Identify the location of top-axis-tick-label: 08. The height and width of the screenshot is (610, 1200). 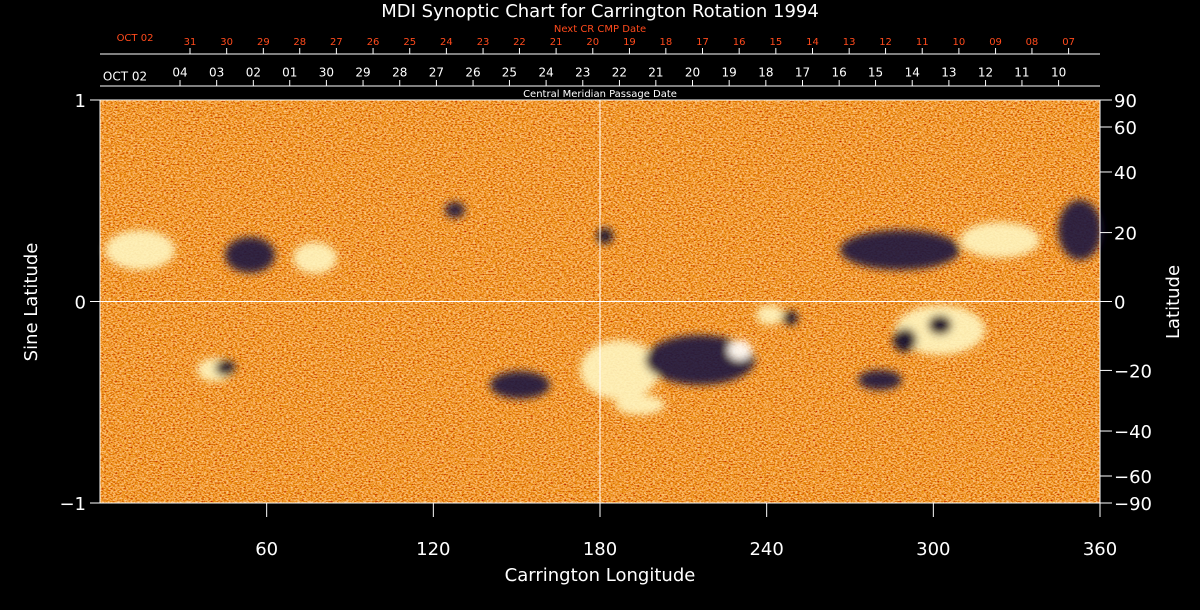
(1032, 42).